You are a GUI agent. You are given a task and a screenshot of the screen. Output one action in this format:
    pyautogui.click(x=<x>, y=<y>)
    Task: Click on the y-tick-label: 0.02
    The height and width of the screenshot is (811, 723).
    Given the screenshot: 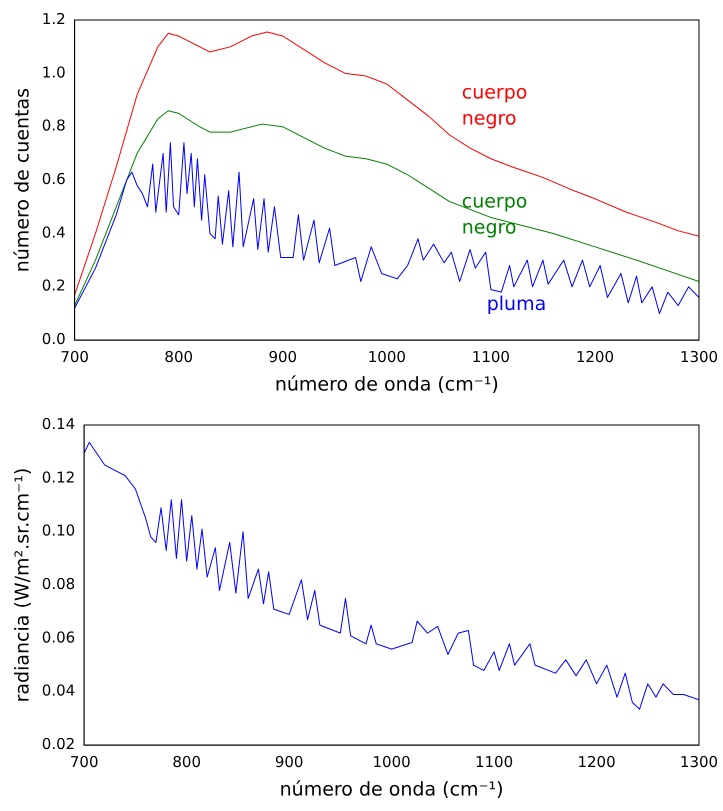 What is the action you would take?
    pyautogui.click(x=59, y=744)
    